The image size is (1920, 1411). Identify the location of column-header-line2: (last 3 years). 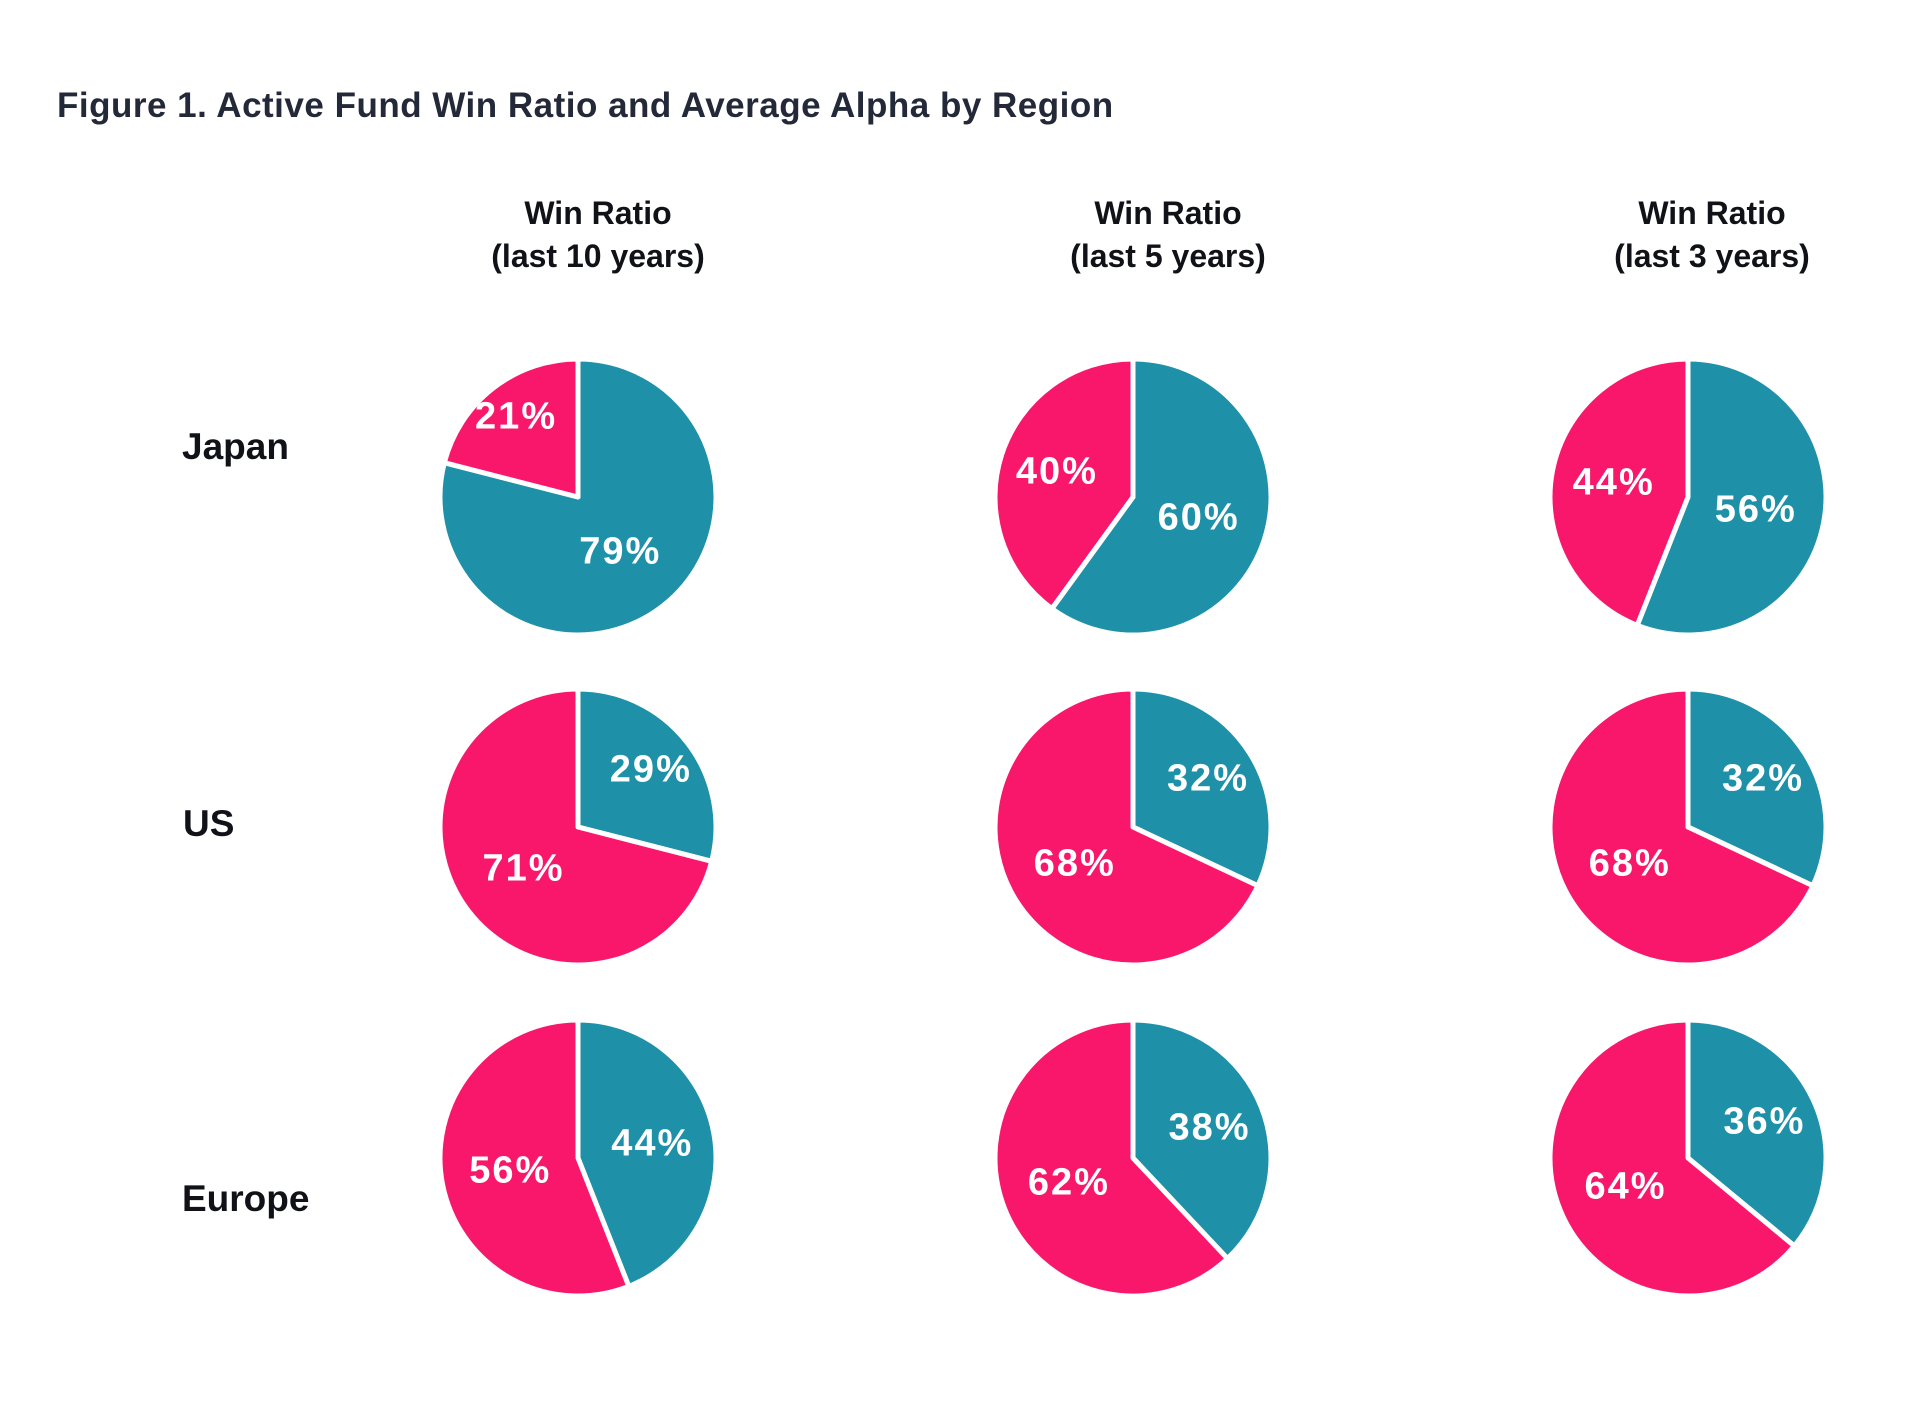
(1712, 256).